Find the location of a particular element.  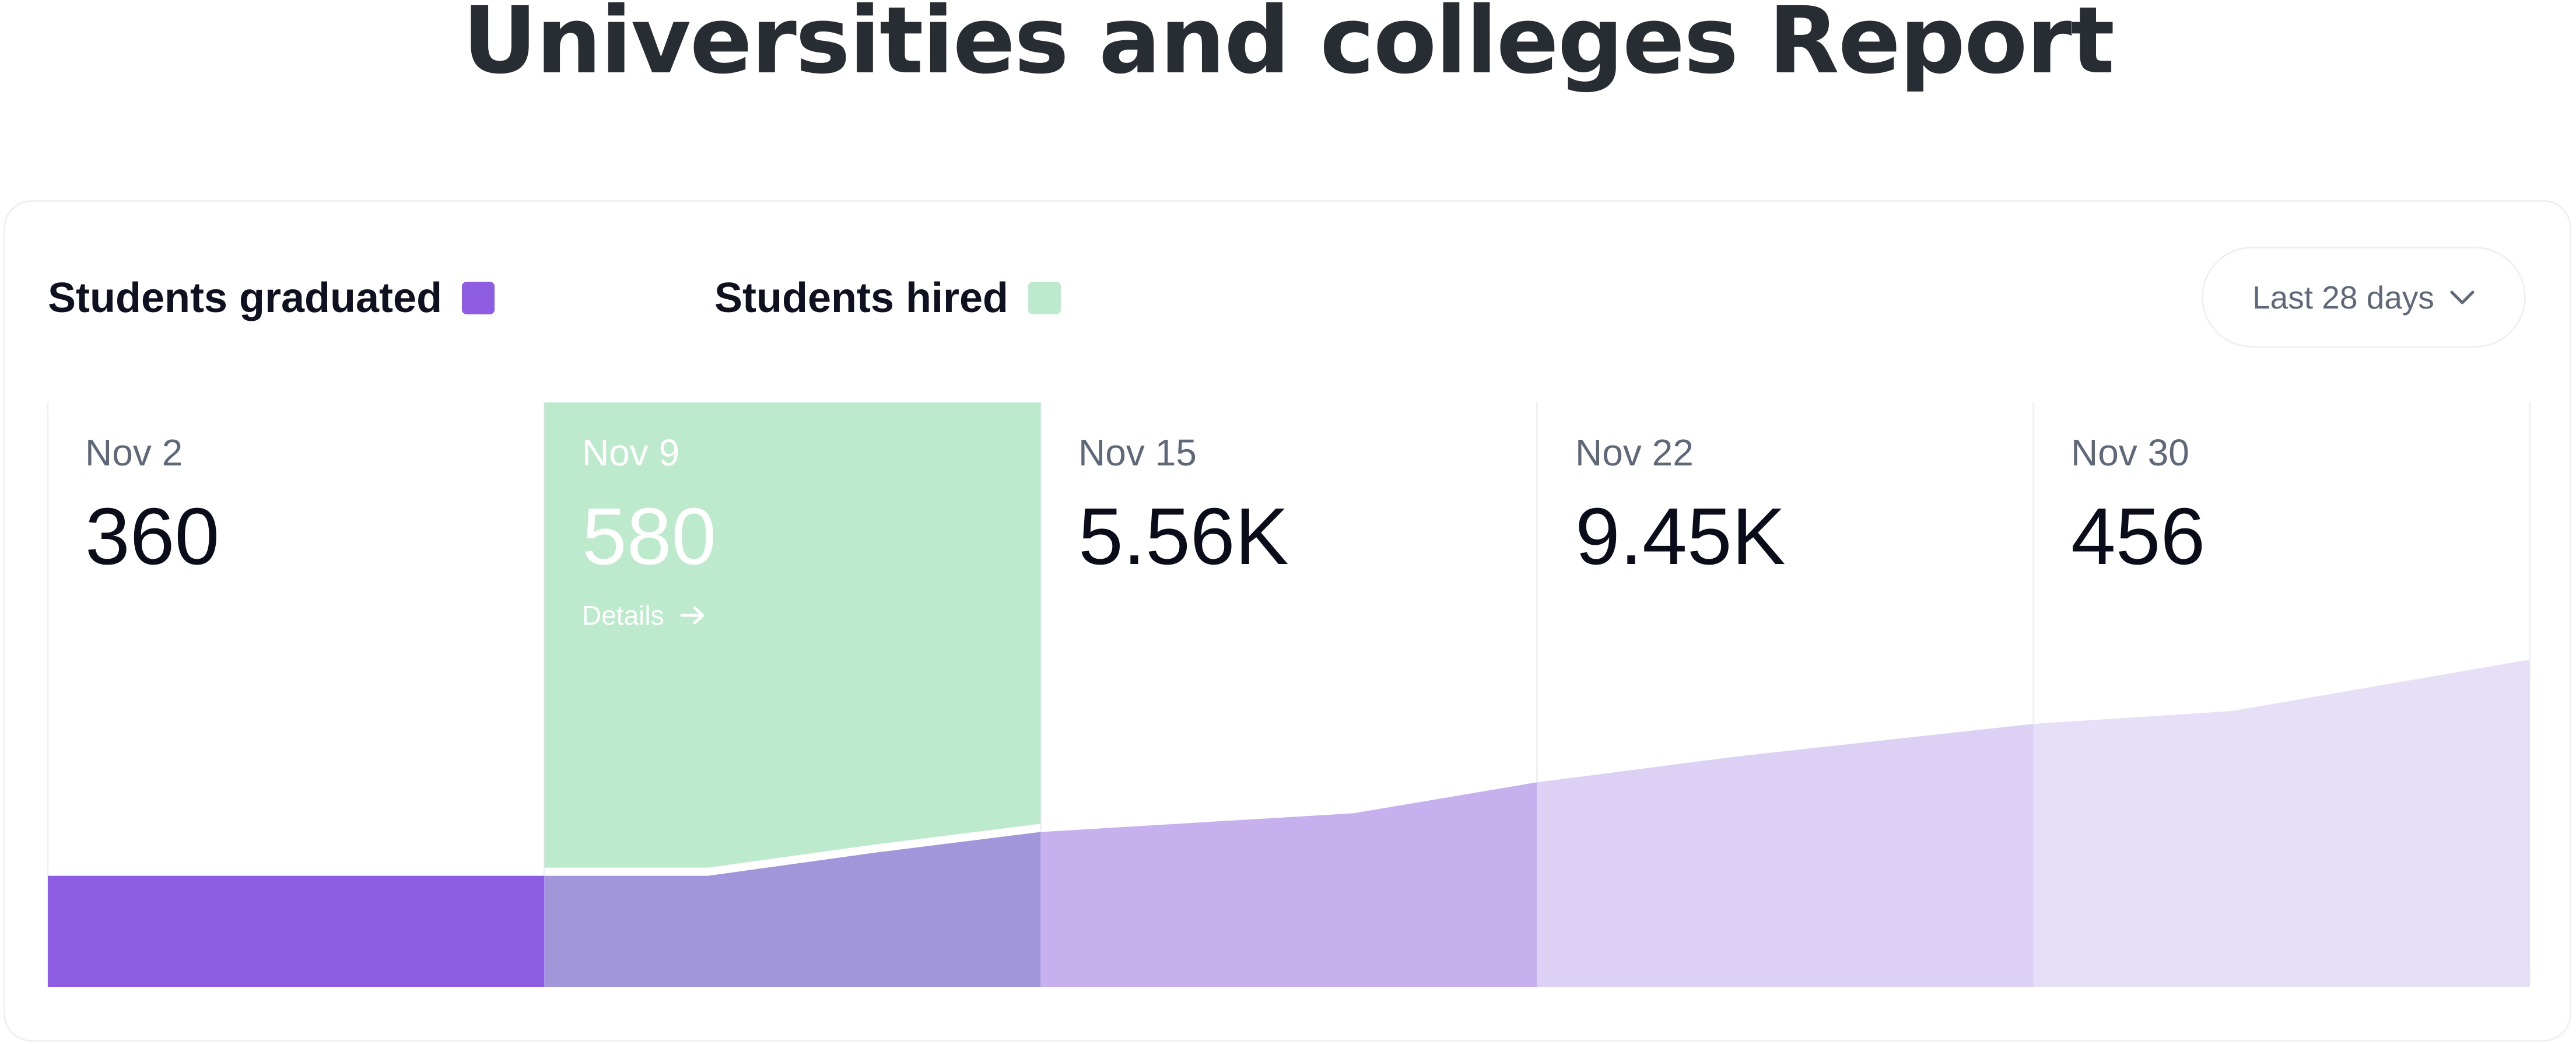

legend-swatch-hired is located at coordinates (1044, 298).